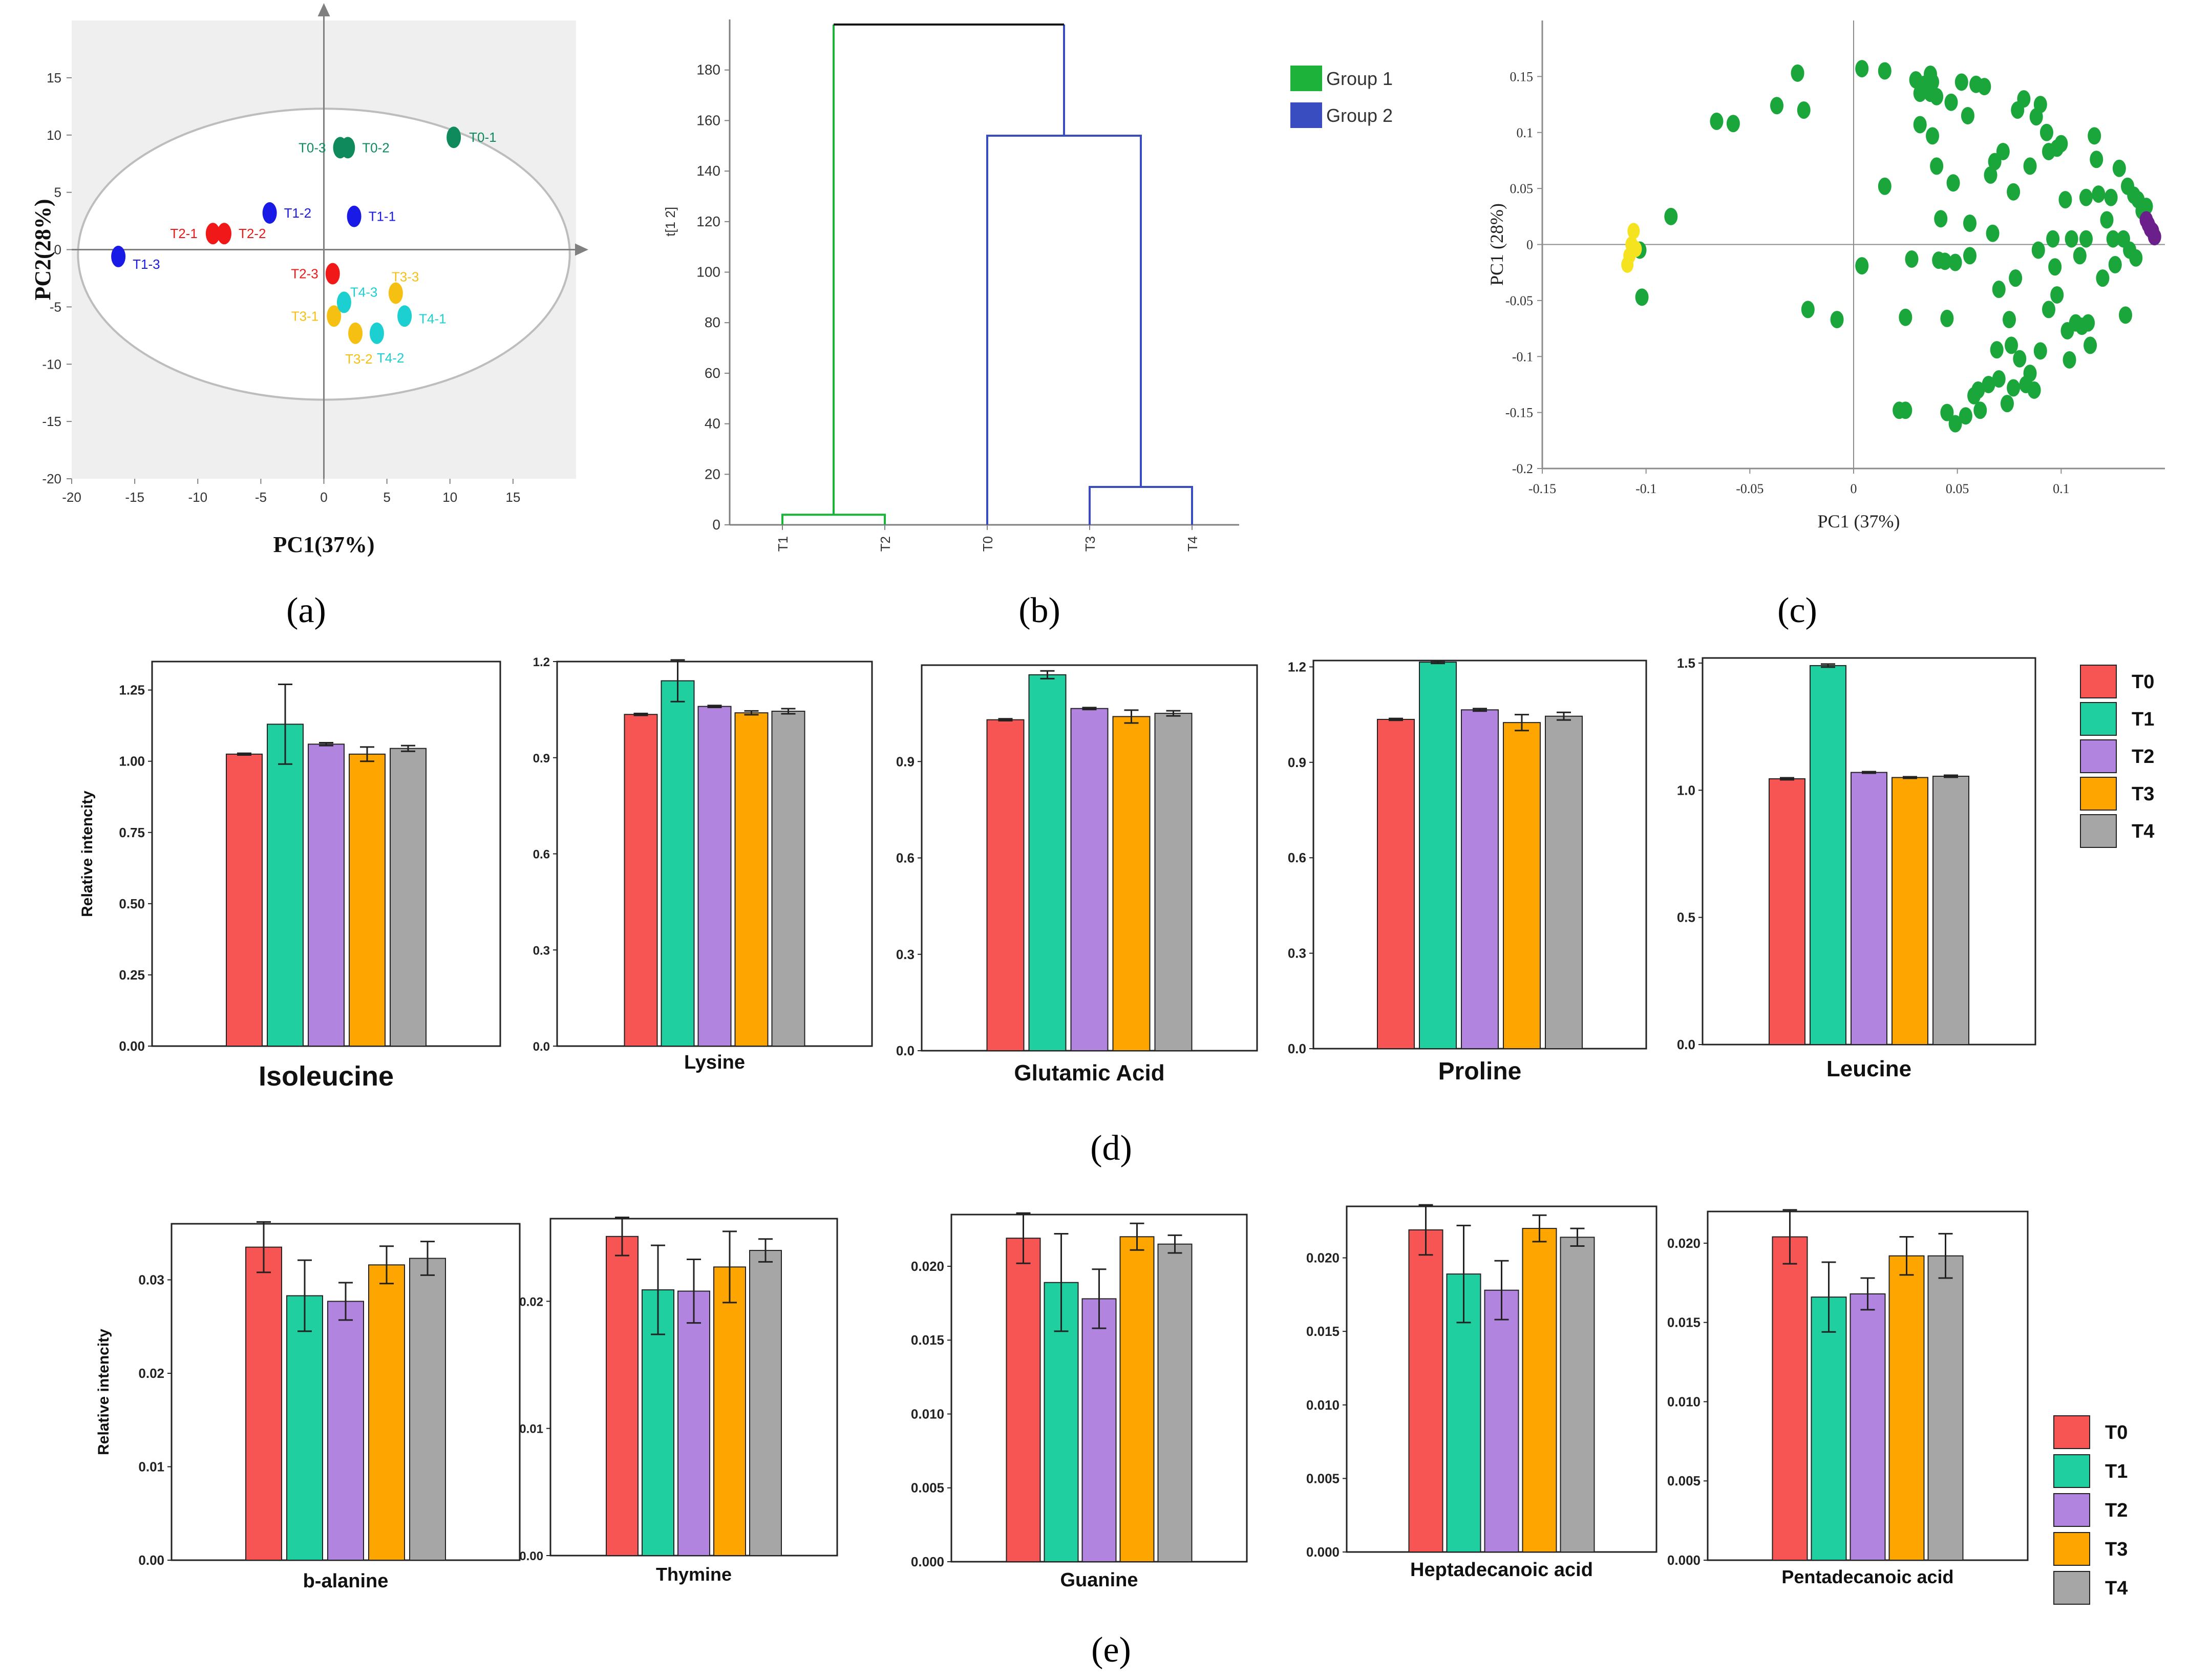 This screenshot has width=2189, height=1680. I want to click on legend-label-T0: T0, so click(2116, 1432).